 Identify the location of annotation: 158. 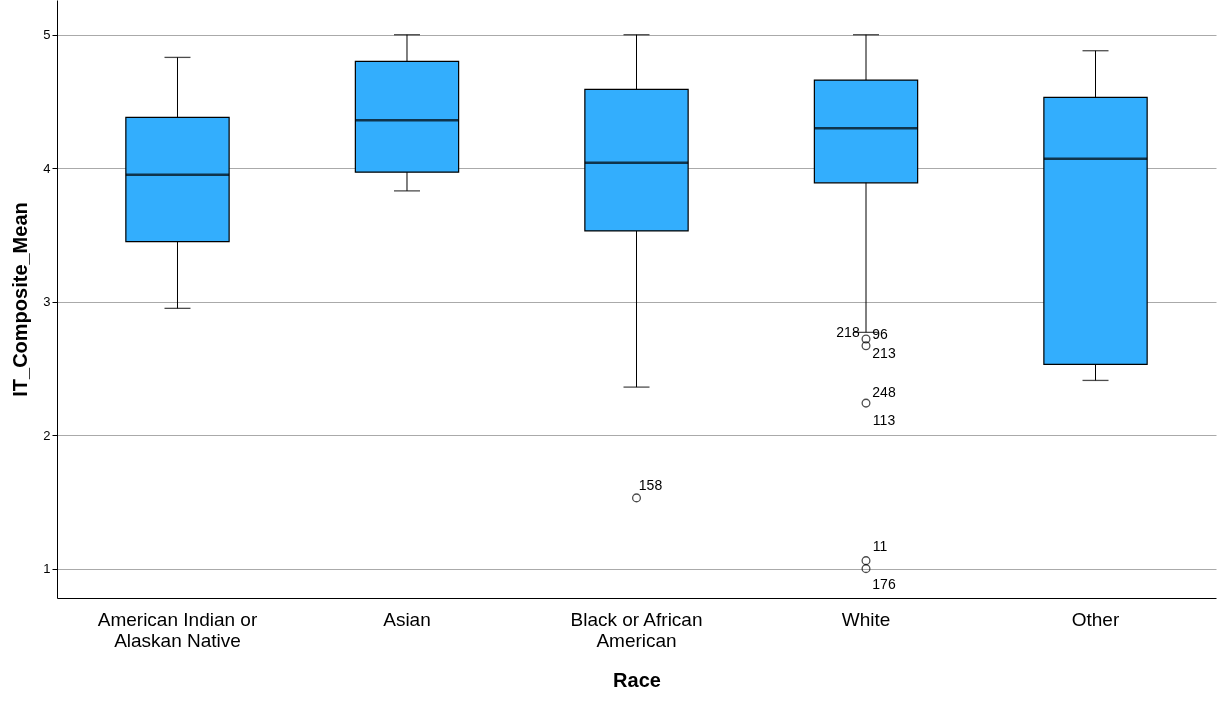
(650, 484).